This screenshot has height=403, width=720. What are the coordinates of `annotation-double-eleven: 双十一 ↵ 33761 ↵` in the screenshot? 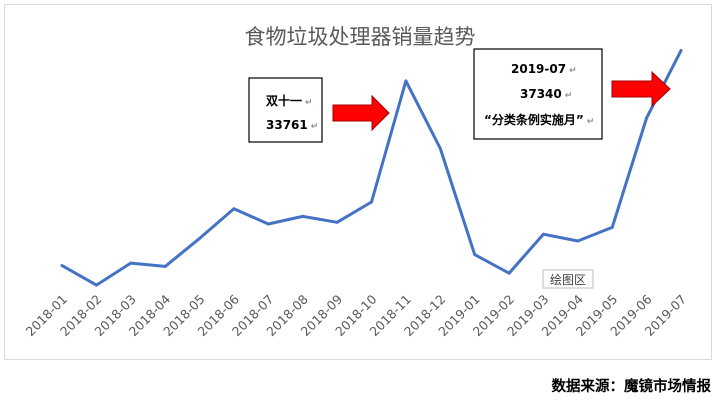 It's located at (285, 110).